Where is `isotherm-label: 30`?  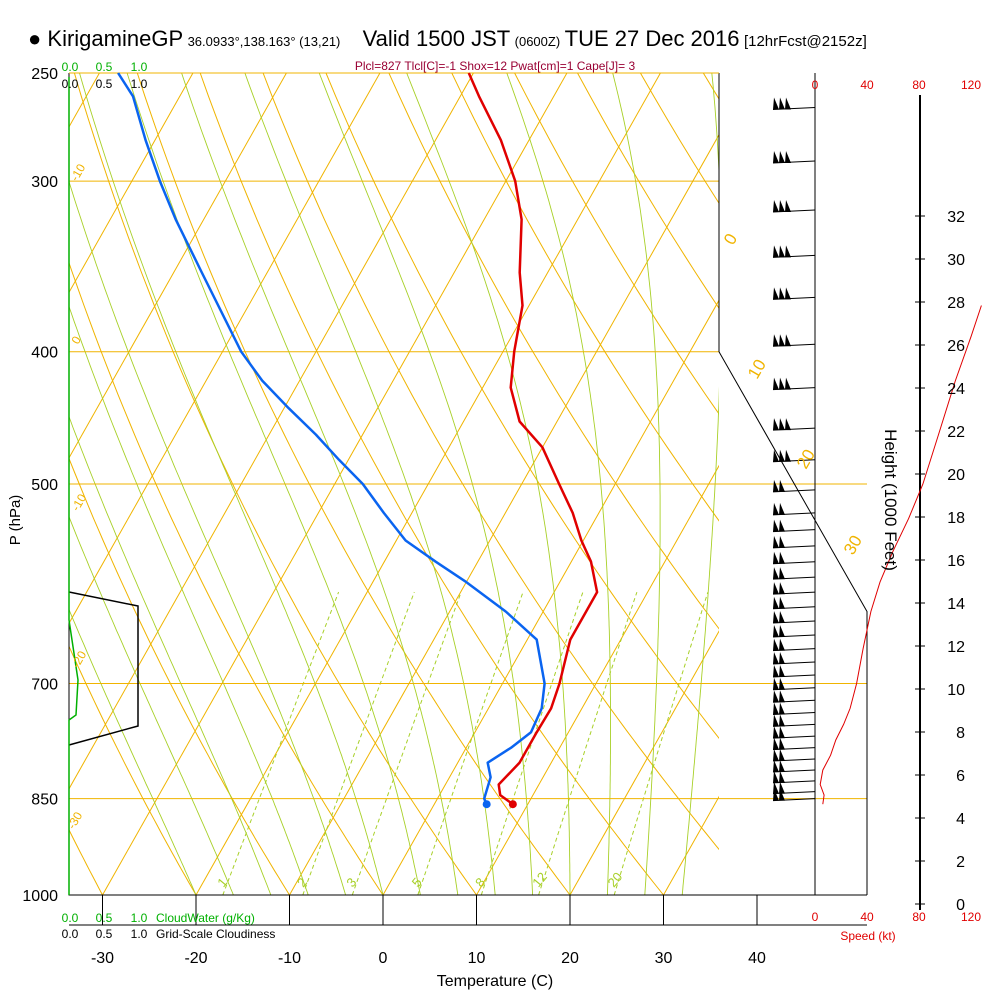 isotherm-label: 30 is located at coordinates (853, 545).